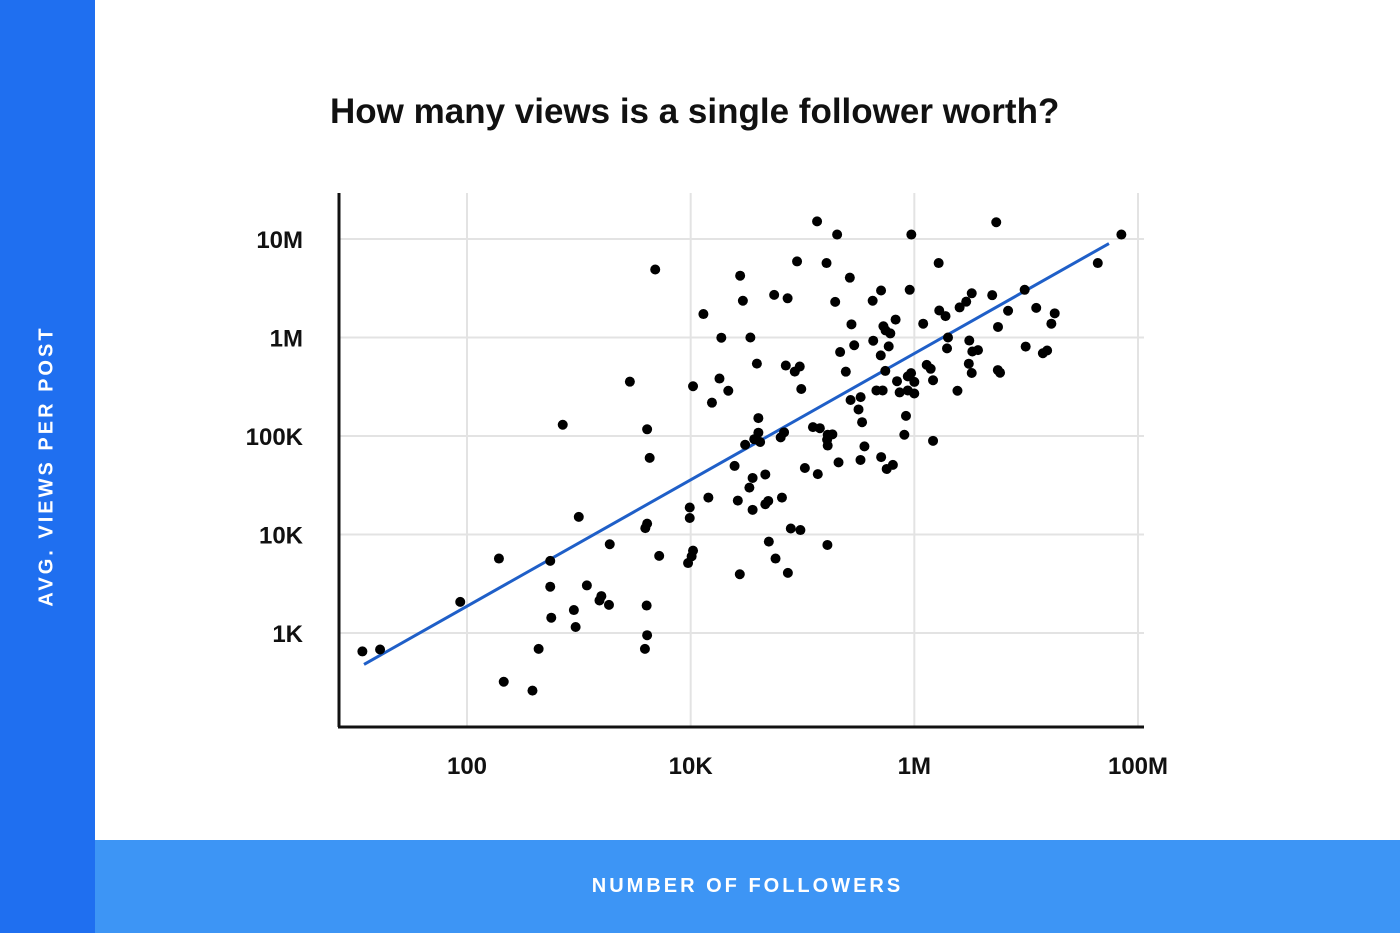 The image size is (1400, 933). I want to click on x-axis-label-panel: NUMBER OF FOLLOWERS, so click(747, 886).